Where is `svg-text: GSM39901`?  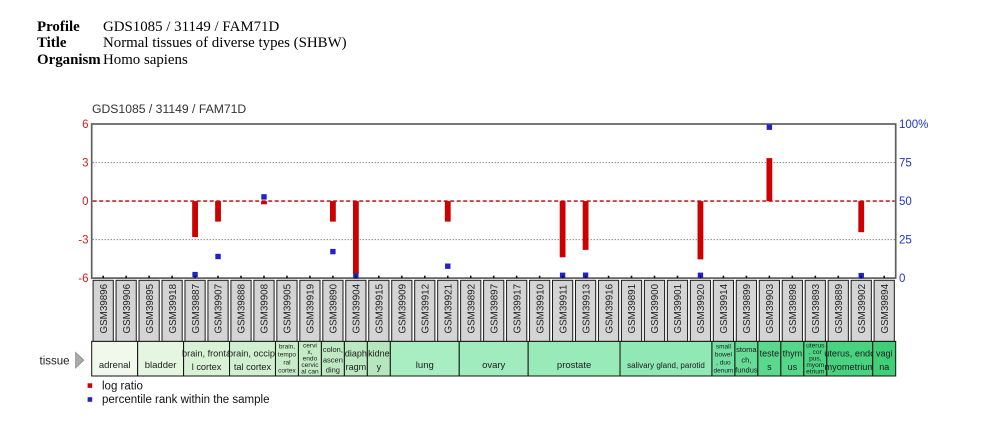
svg-text: GSM39901 is located at coordinates (678, 309).